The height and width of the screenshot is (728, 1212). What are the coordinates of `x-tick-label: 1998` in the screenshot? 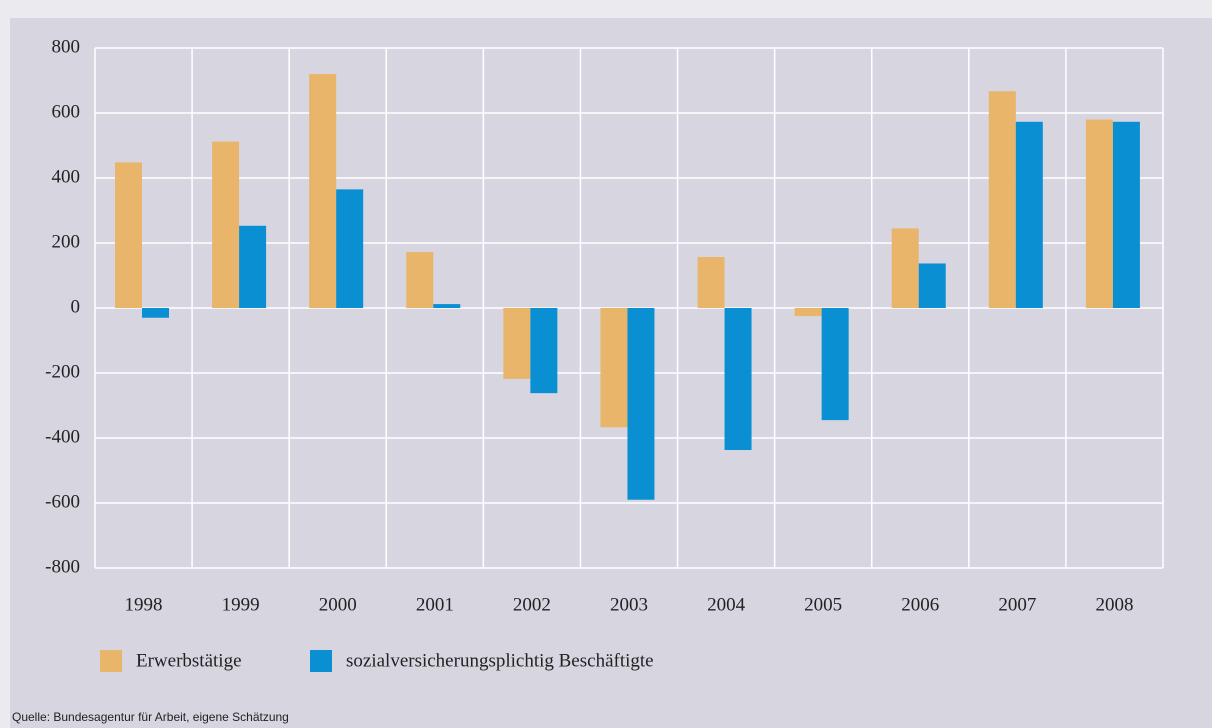 It's located at (144, 604).